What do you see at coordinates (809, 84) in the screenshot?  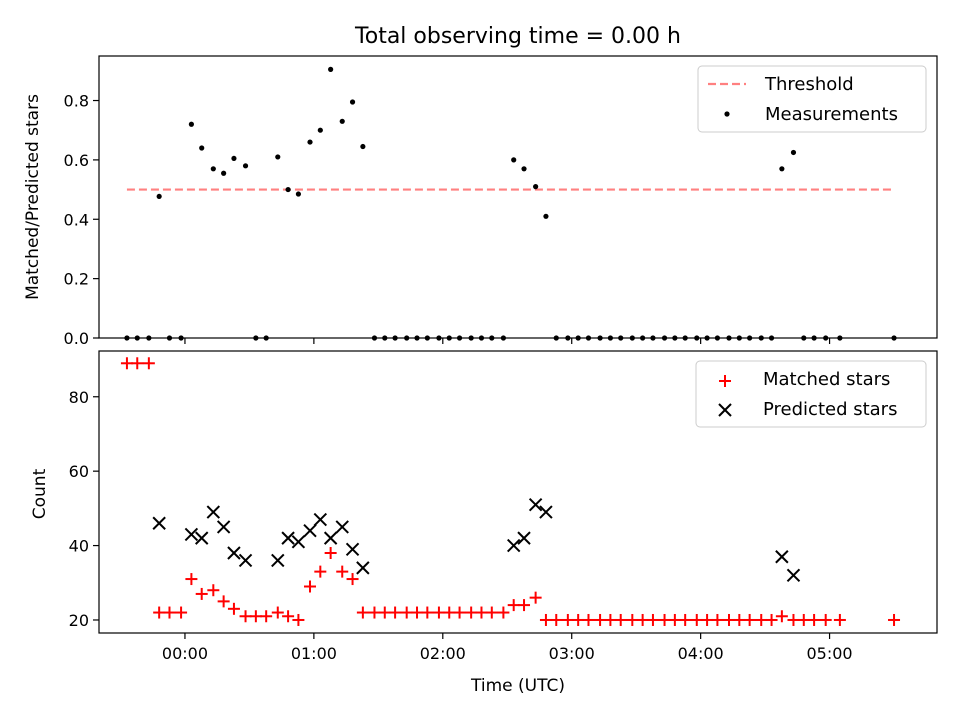 I see `threshold-legend-label: Threshold` at bounding box center [809, 84].